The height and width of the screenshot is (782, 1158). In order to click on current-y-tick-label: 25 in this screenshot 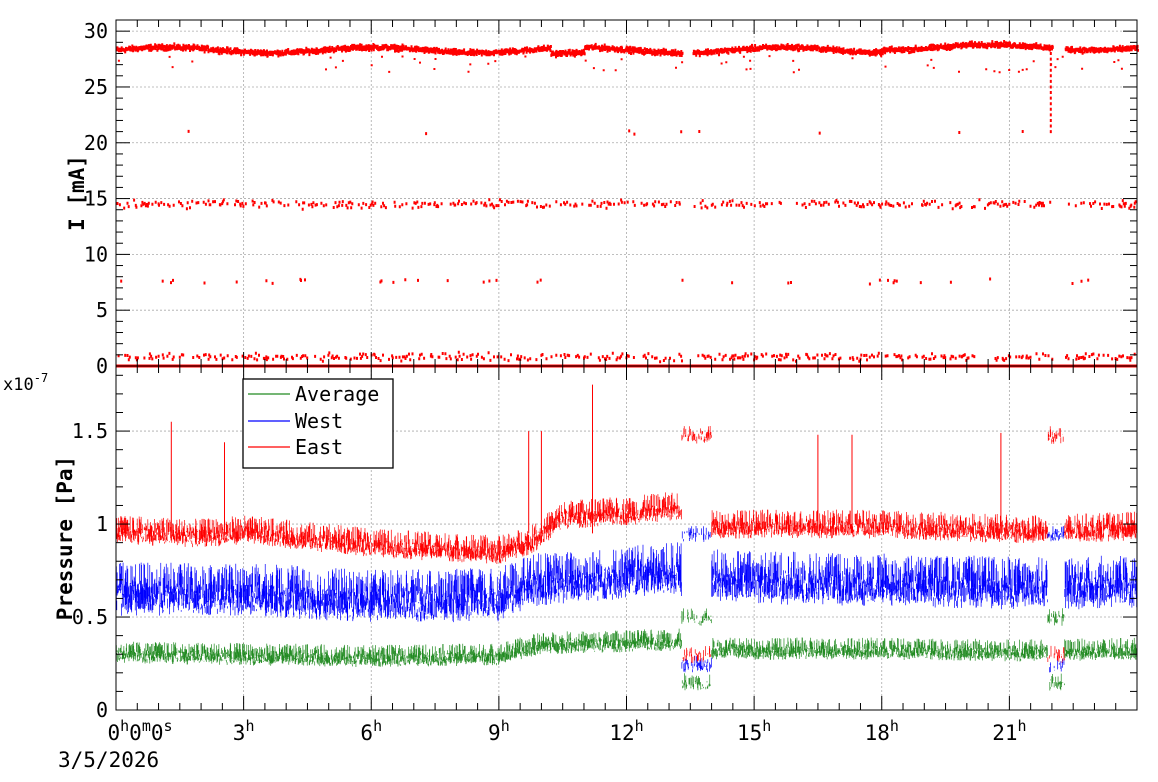, I will do `click(96, 87)`.